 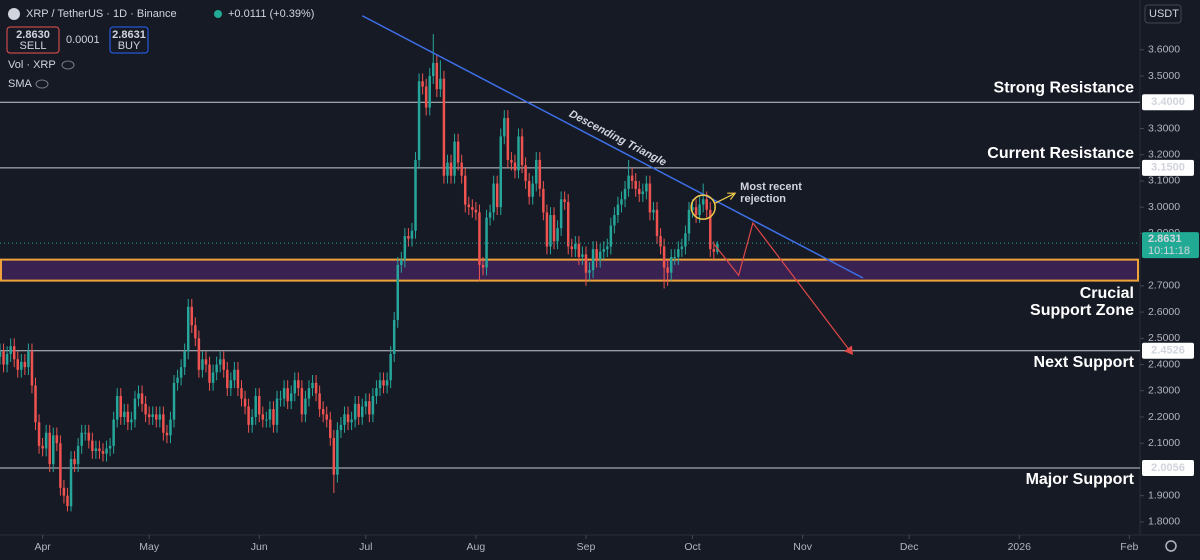 I want to click on x-tick-label: 2026, so click(x=1020, y=547).